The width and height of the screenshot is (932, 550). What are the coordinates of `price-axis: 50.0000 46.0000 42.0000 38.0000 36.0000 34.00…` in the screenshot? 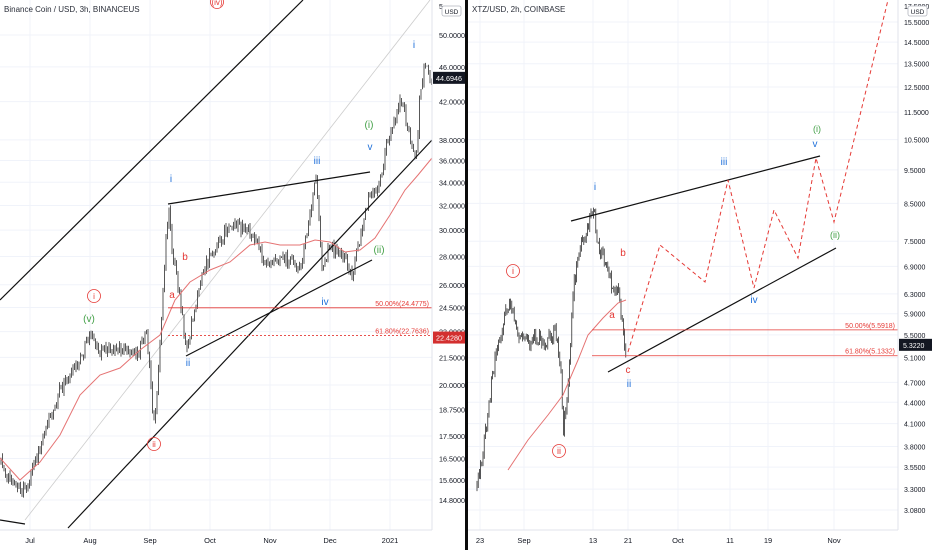 It's located at (448, 265).